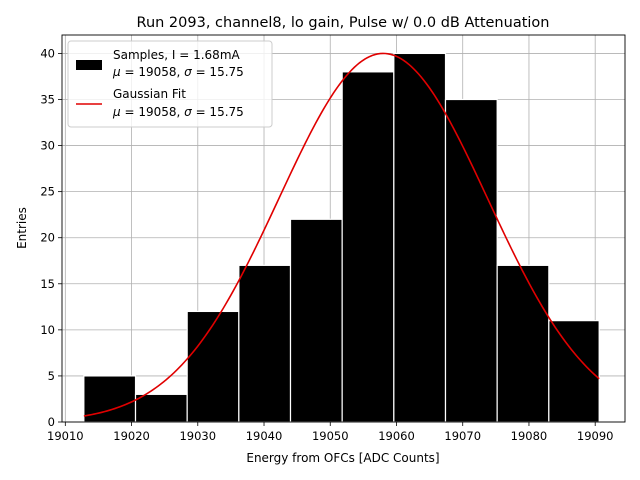 The image size is (640, 480). Describe the element at coordinates (197, 436) in the screenshot. I see `x-tick-label: 19030` at that location.